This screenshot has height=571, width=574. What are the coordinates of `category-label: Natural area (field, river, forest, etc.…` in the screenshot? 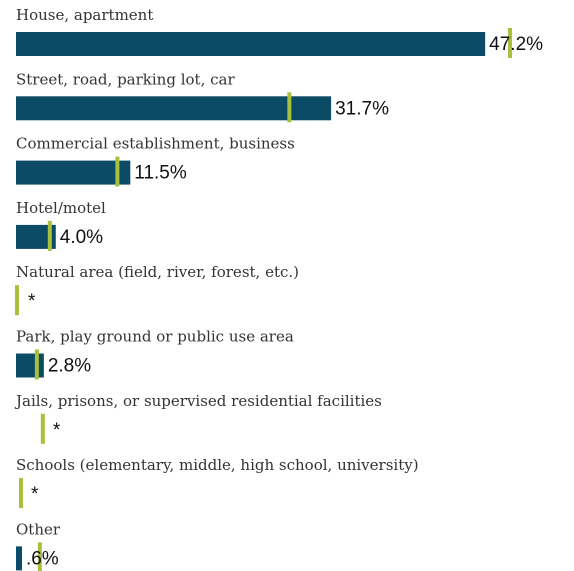 It's located at (157, 272).